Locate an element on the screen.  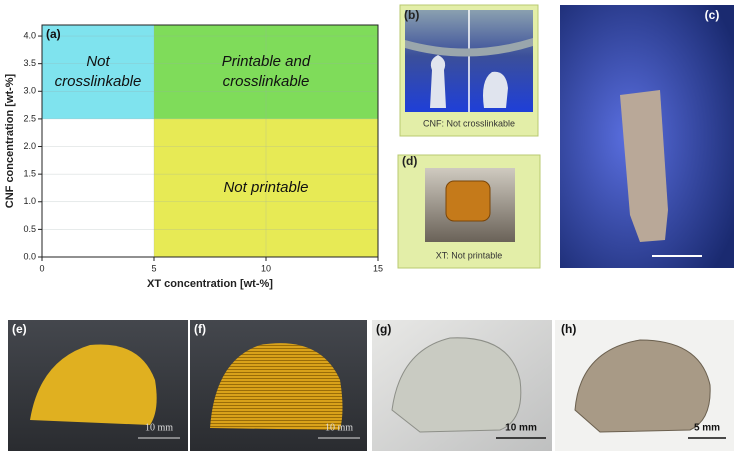
x-tick-label: 5 is located at coordinates (153, 268).